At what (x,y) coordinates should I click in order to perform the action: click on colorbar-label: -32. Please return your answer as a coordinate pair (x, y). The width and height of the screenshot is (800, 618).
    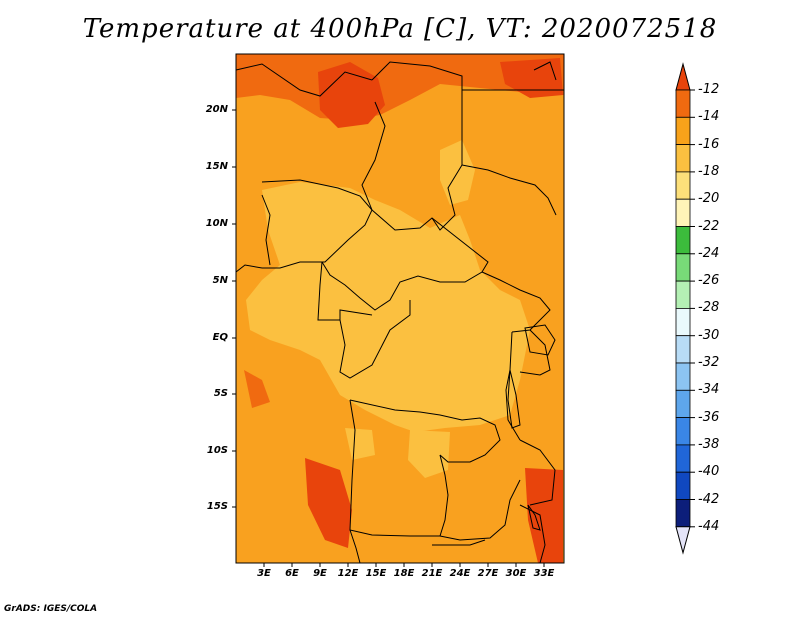
    Looking at the image, I should click on (709, 362).